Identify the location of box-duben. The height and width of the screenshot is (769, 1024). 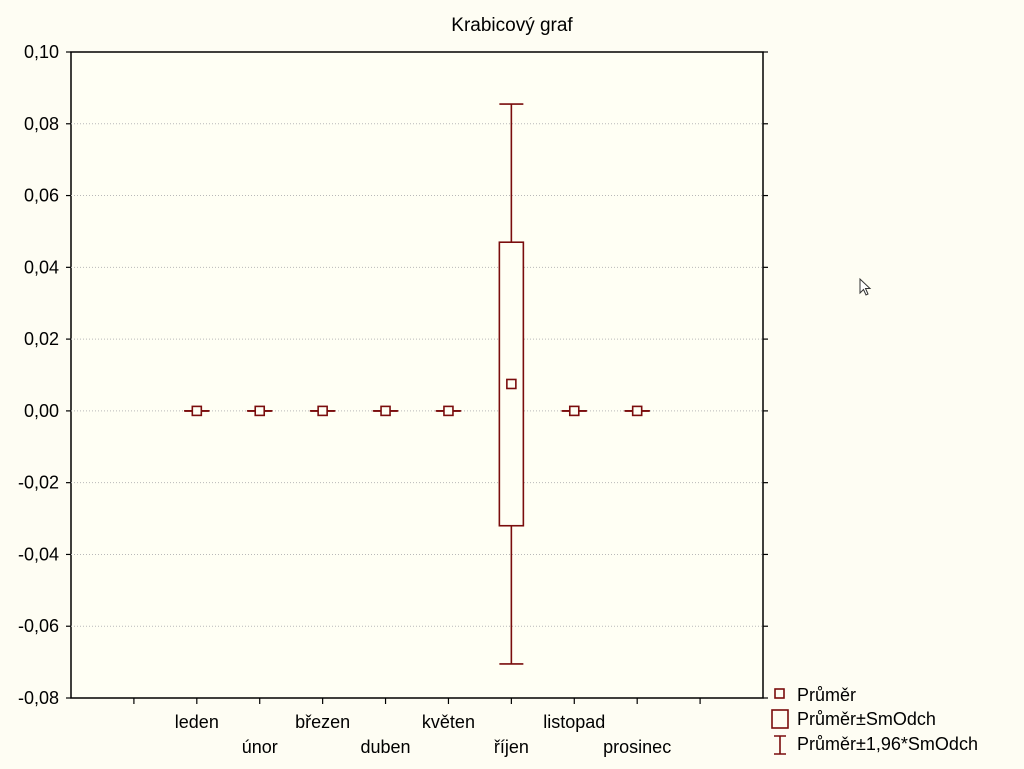
(385, 411).